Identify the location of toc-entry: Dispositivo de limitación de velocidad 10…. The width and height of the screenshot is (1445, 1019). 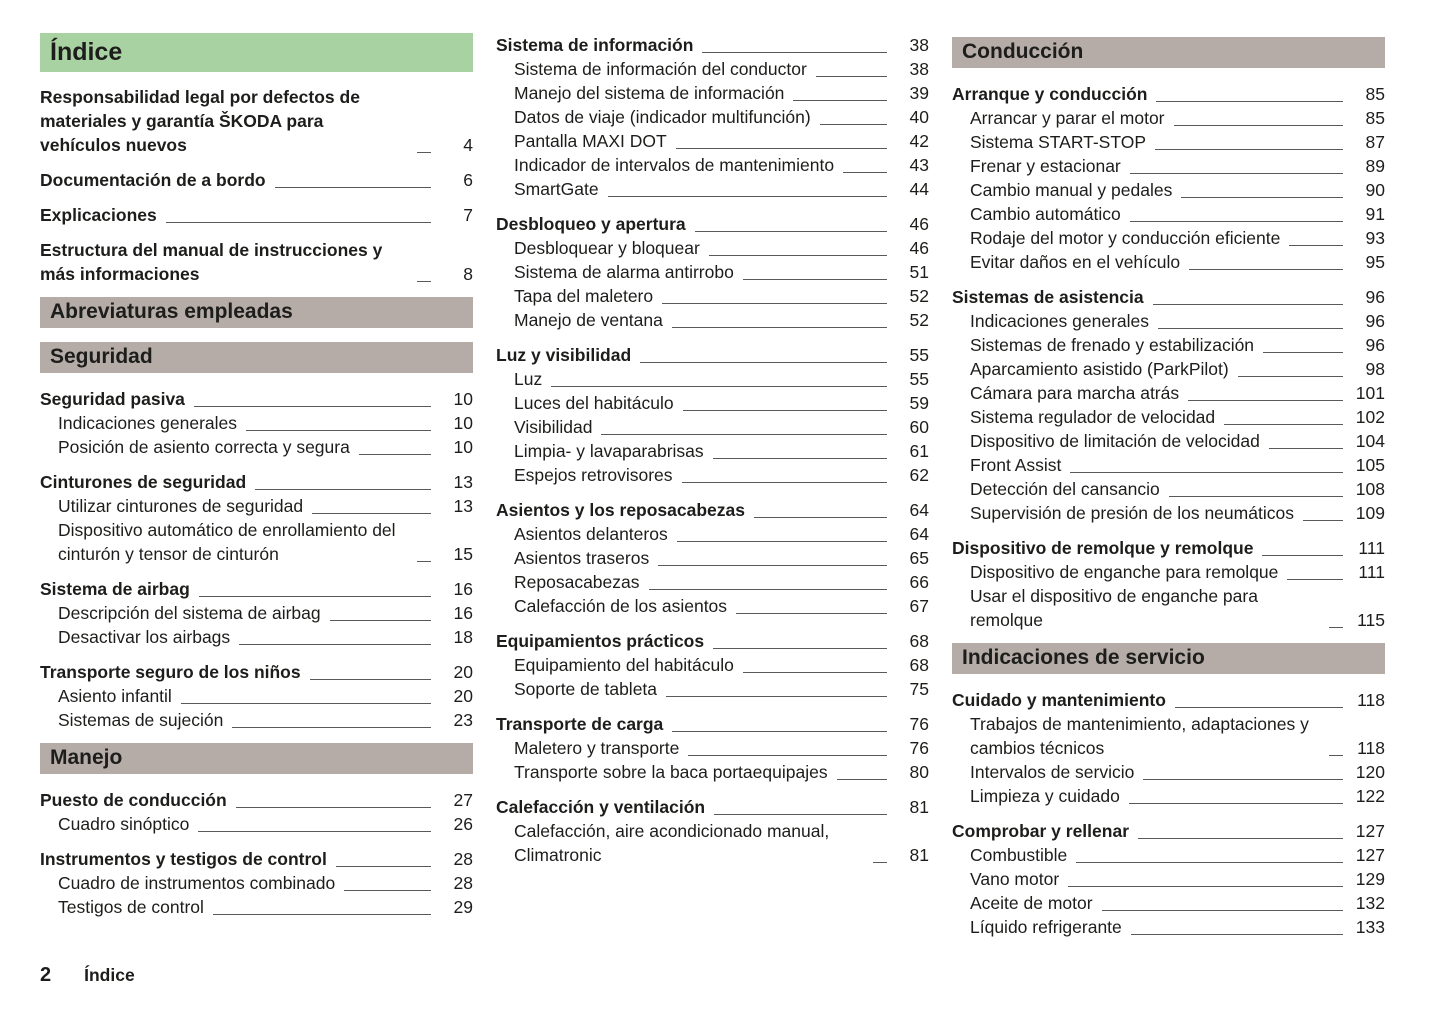
(1168, 441).